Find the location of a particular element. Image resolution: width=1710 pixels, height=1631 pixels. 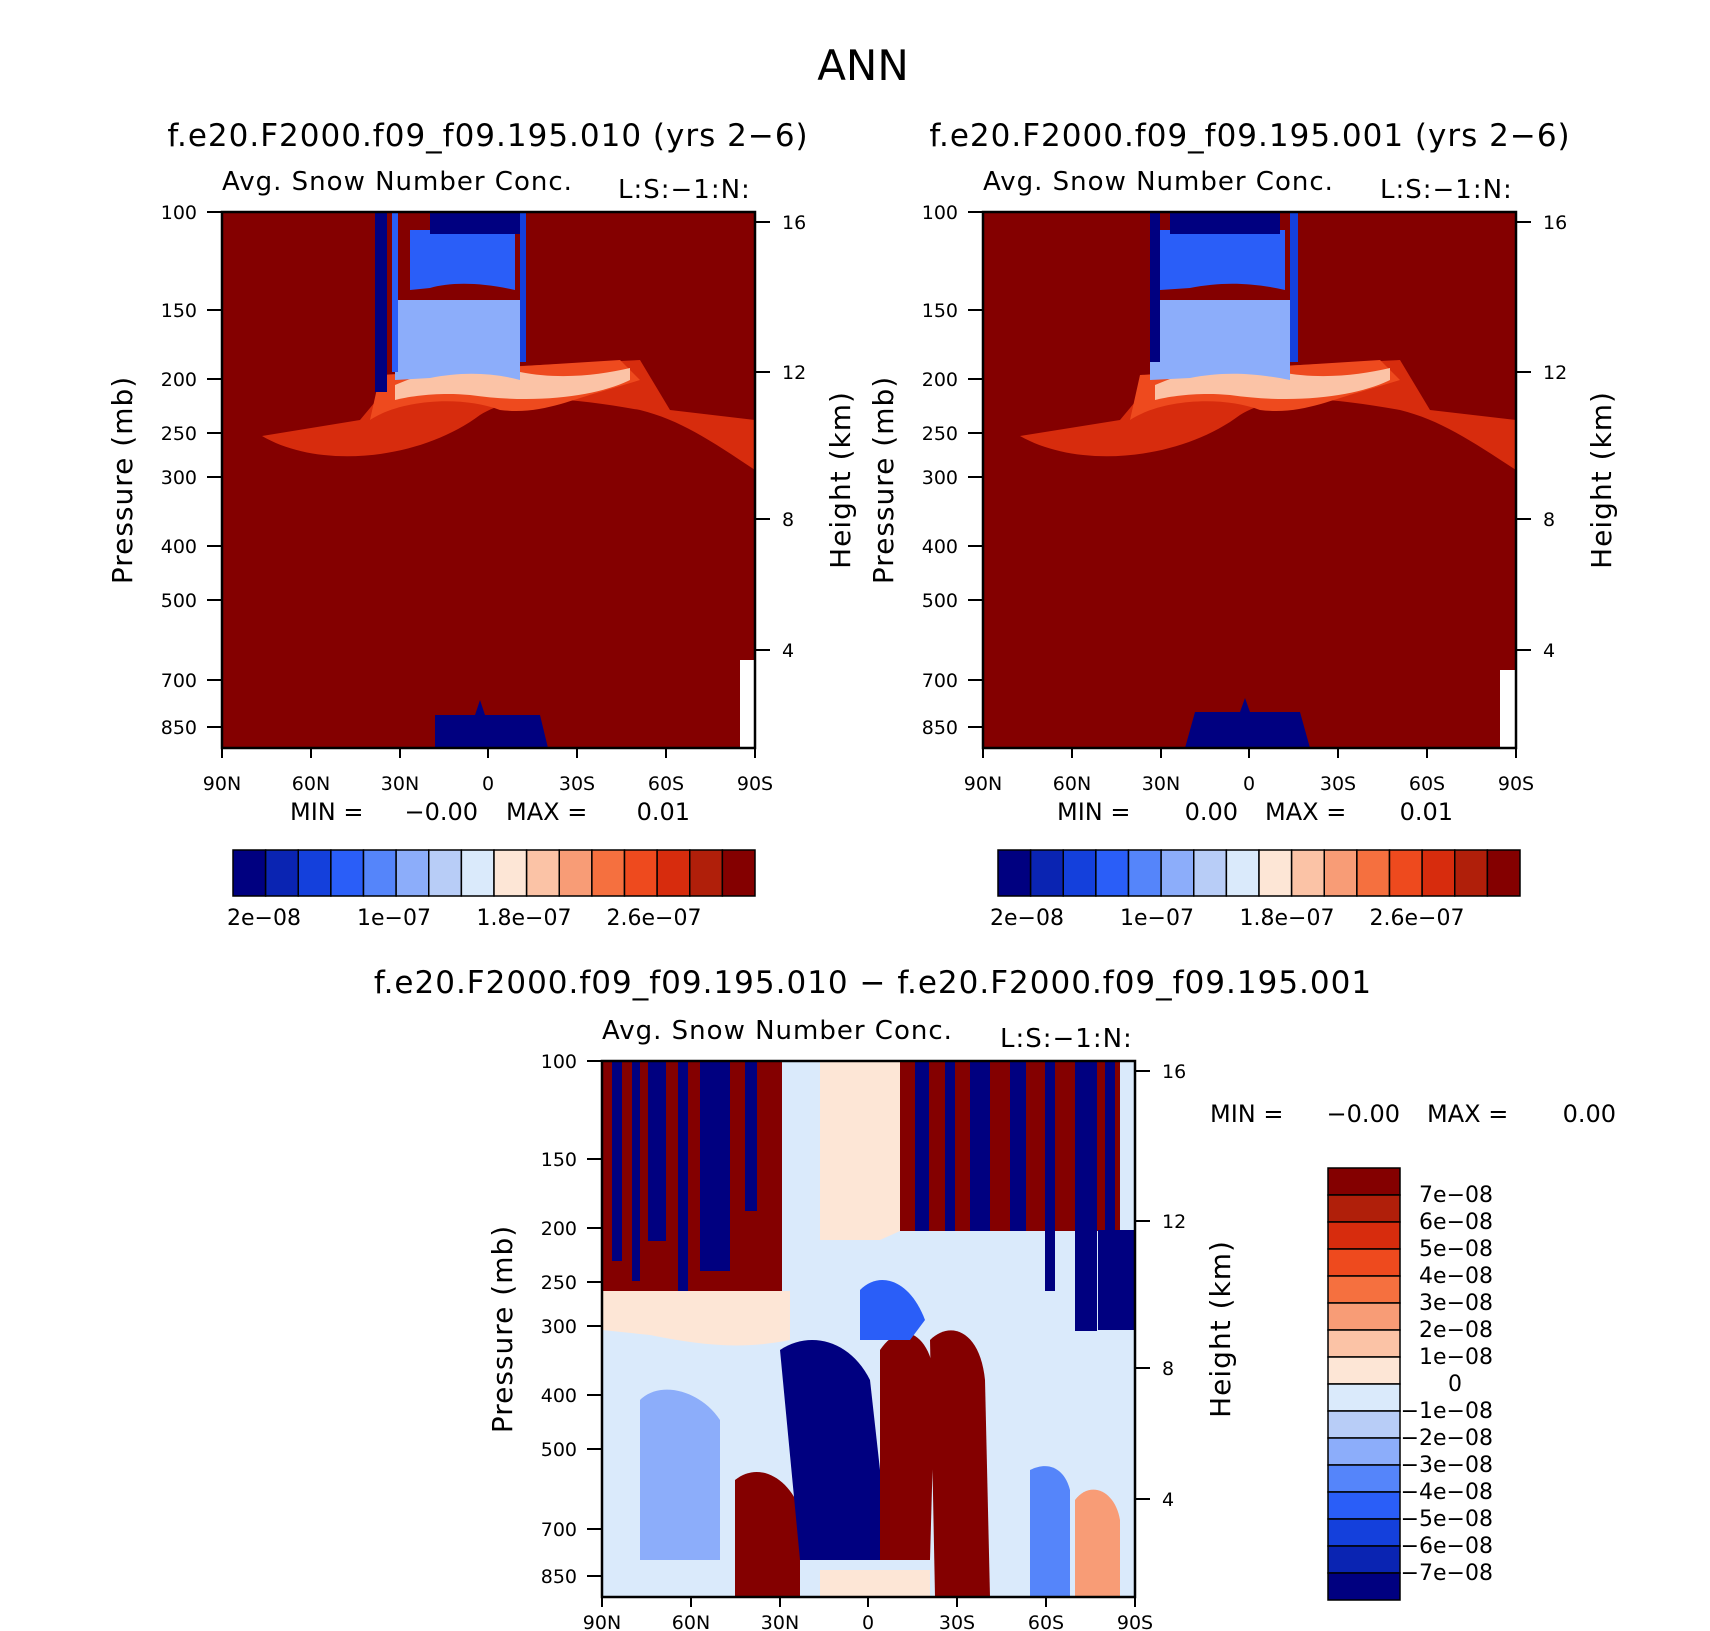

panel-a-ytick-labels: 100 150 200 250 300 400 500 700 850 is located at coordinates (179, 470).